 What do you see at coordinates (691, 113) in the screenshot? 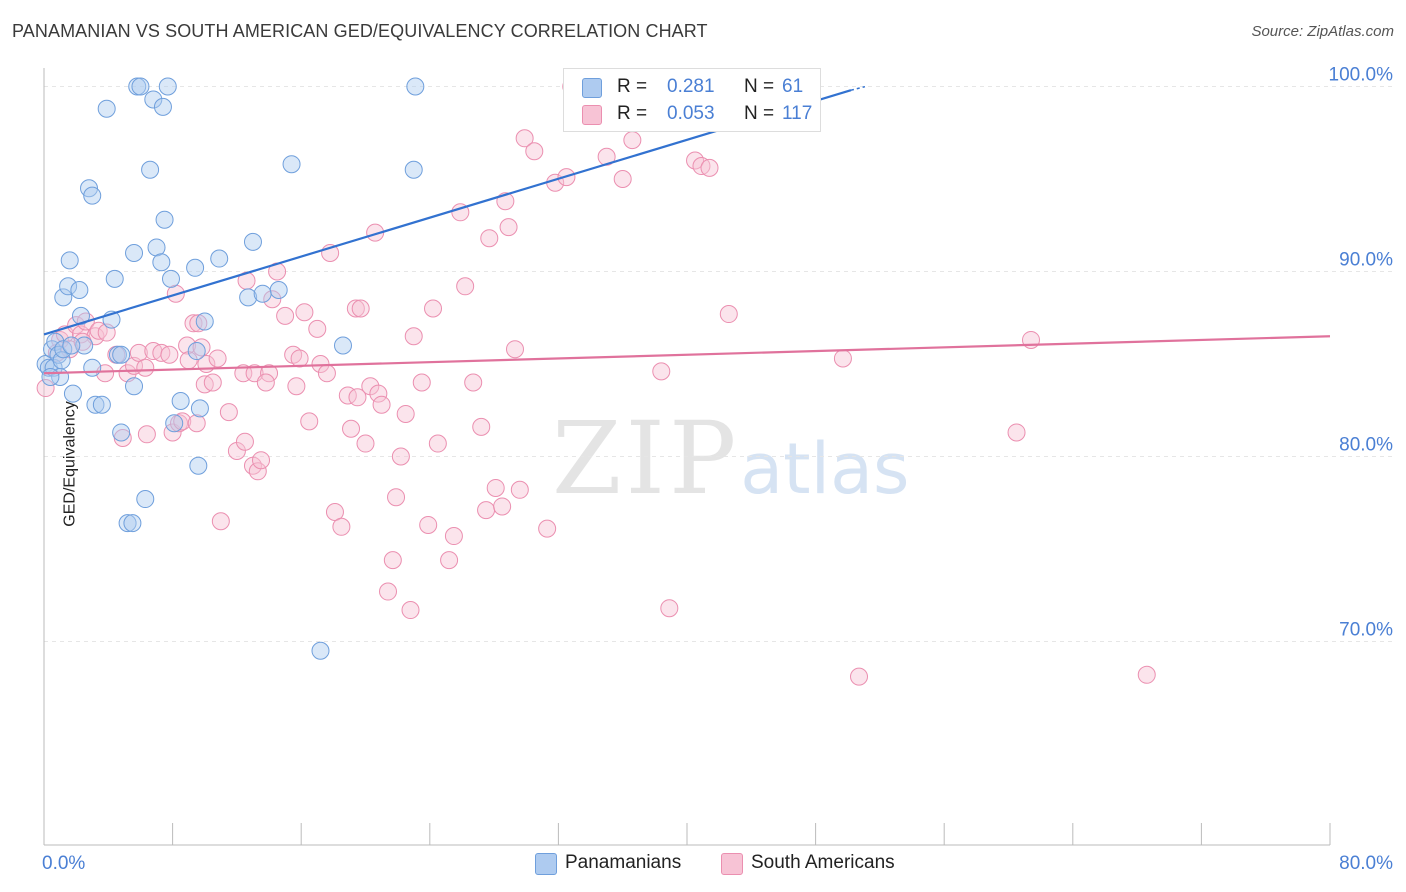
I see `legend-r-value: 0.053` at bounding box center [691, 113].